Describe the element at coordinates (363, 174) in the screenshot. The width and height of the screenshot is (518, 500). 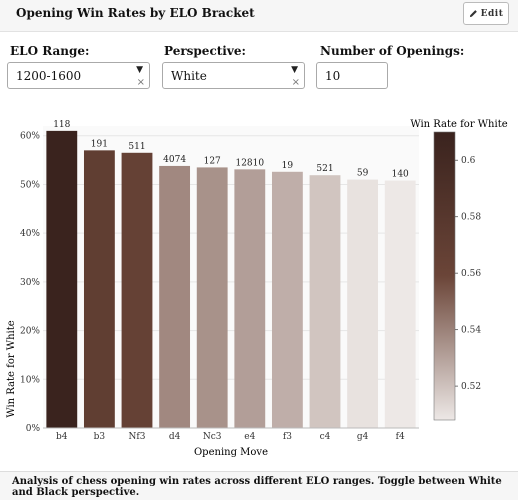
I see `data-label: 59` at that location.